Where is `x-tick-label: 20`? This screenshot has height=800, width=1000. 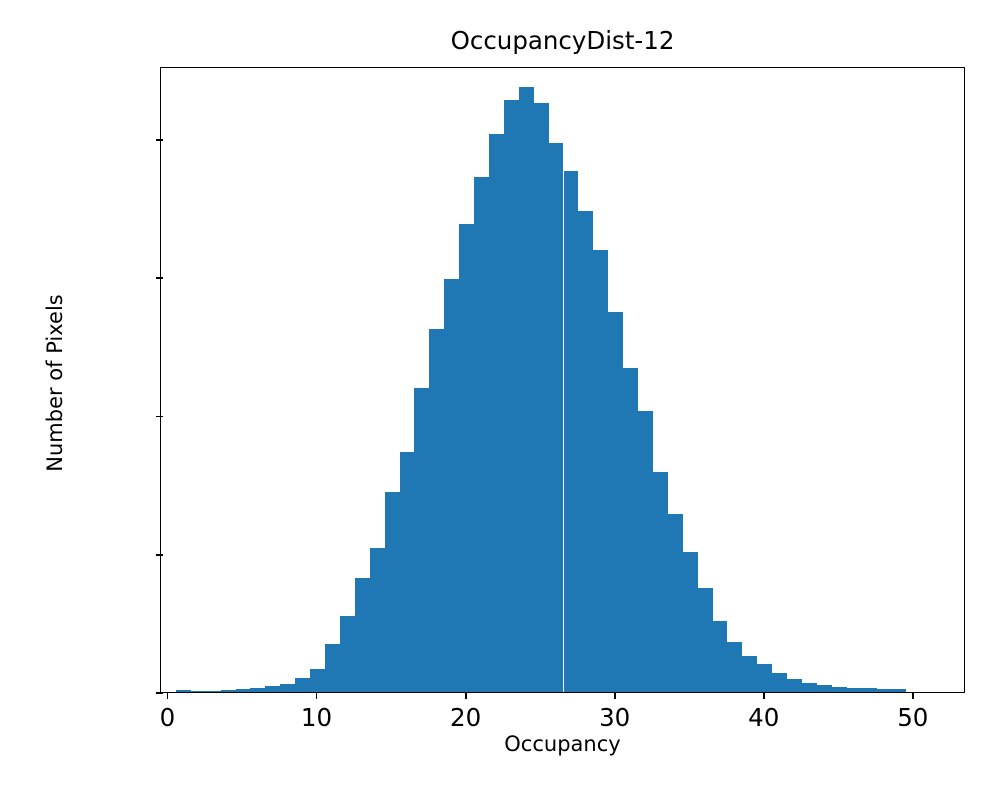 x-tick-label: 20 is located at coordinates (466, 717).